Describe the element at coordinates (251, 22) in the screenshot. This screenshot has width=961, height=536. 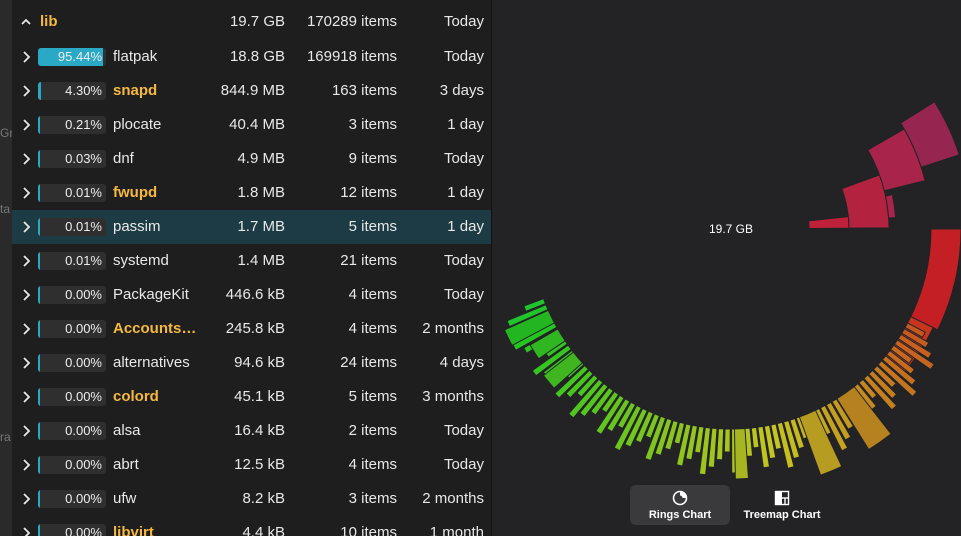
I see `current-folder-row: lib 19.7 GB 170289 items Today` at that location.